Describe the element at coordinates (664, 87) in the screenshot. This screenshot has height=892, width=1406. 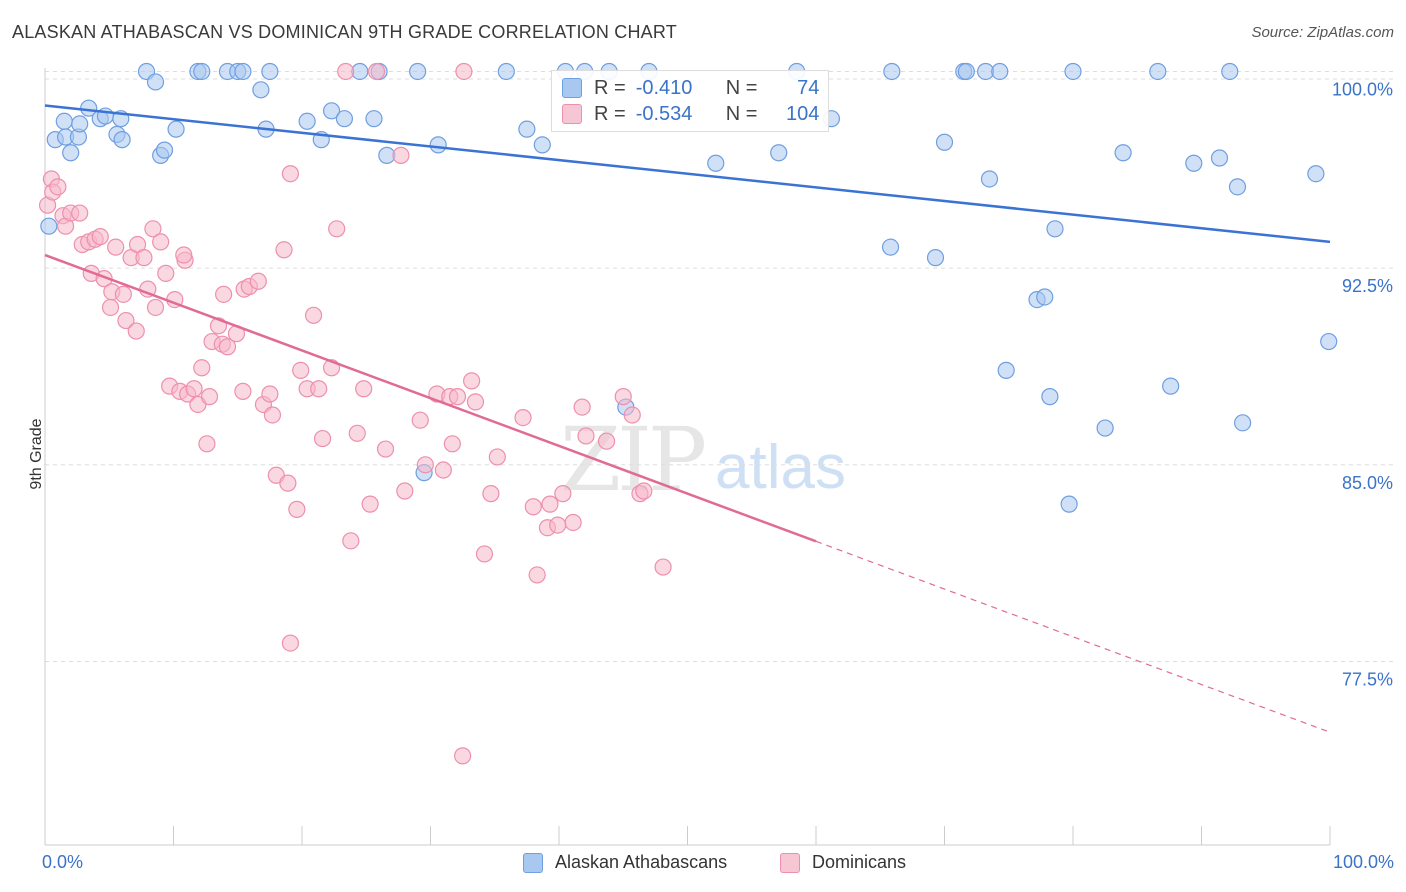
I see `legend-r-value: -0.410` at that location.